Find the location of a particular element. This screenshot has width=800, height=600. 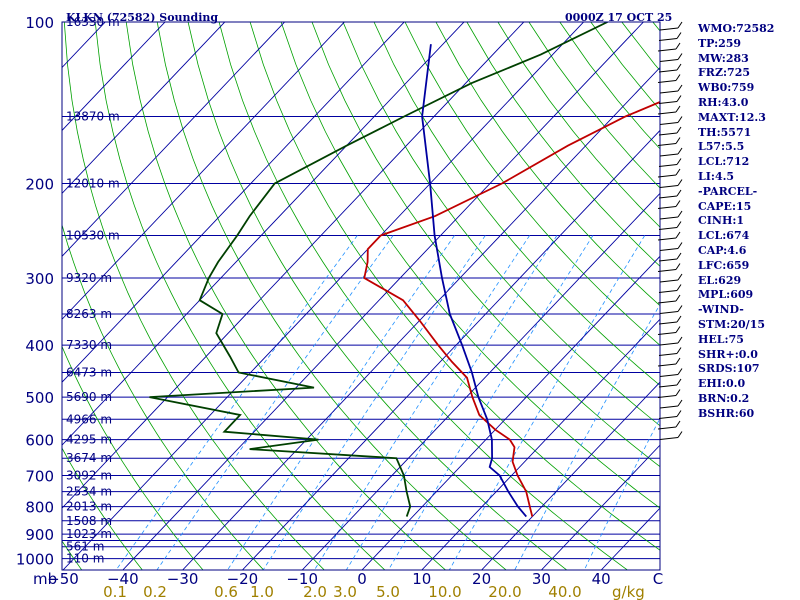

pressure-tick-label: 100 is located at coordinates (39, 23).